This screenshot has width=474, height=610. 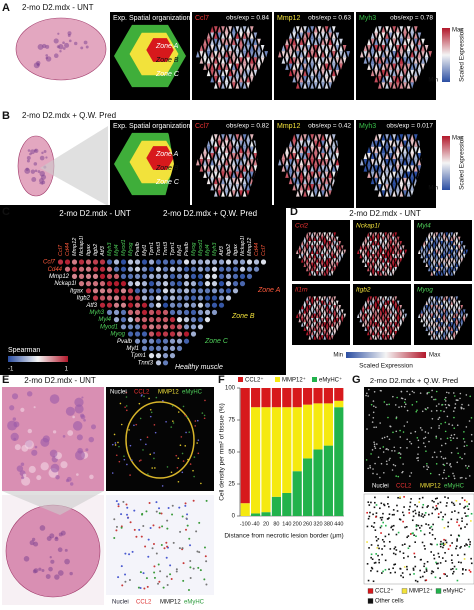 I want to click on y-tick-label: 25, so click(x=231, y=485).